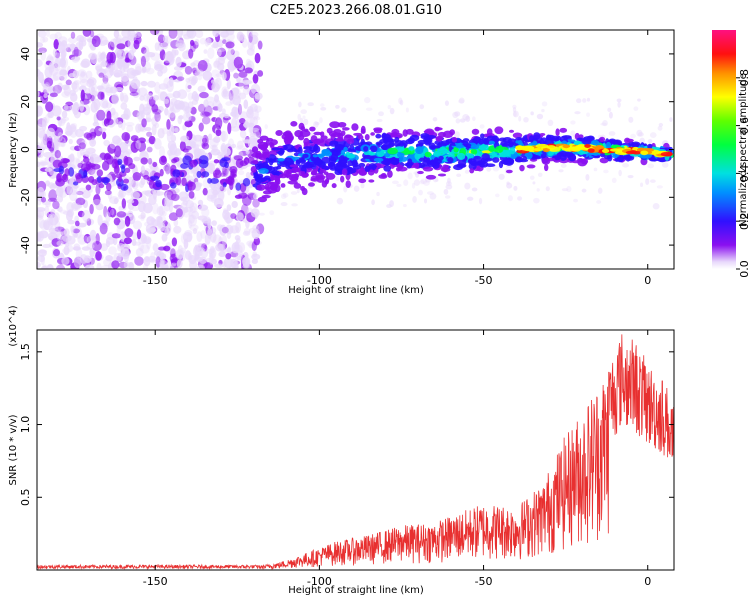 This screenshot has height=600, width=750. What do you see at coordinates (743, 173) in the screenshot?
I see `colorbar-ticks: 0.0 0.2 0.4 0.6 0.8` at bounding box center [743, 173].